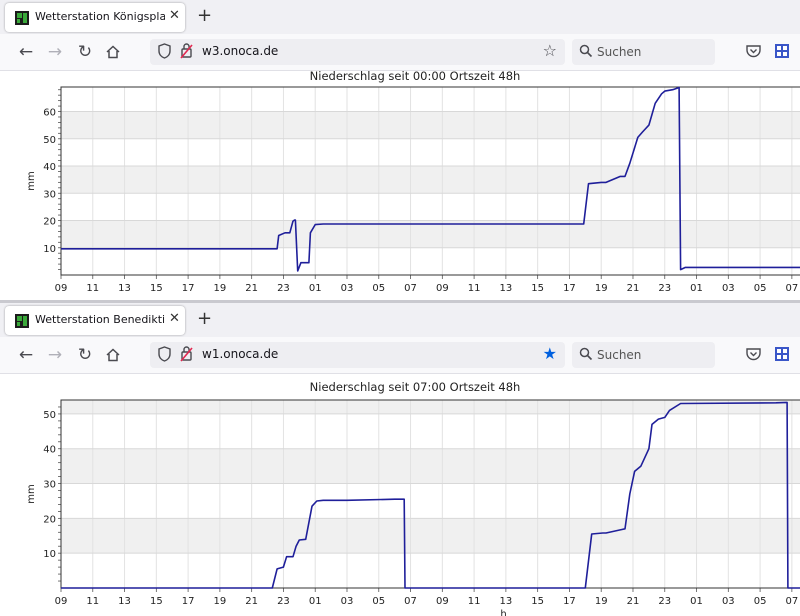 The image size is (800, 616). Describe the element at coordinates (22, 18) in the screenshot. I see `favicon-icon` at that location.